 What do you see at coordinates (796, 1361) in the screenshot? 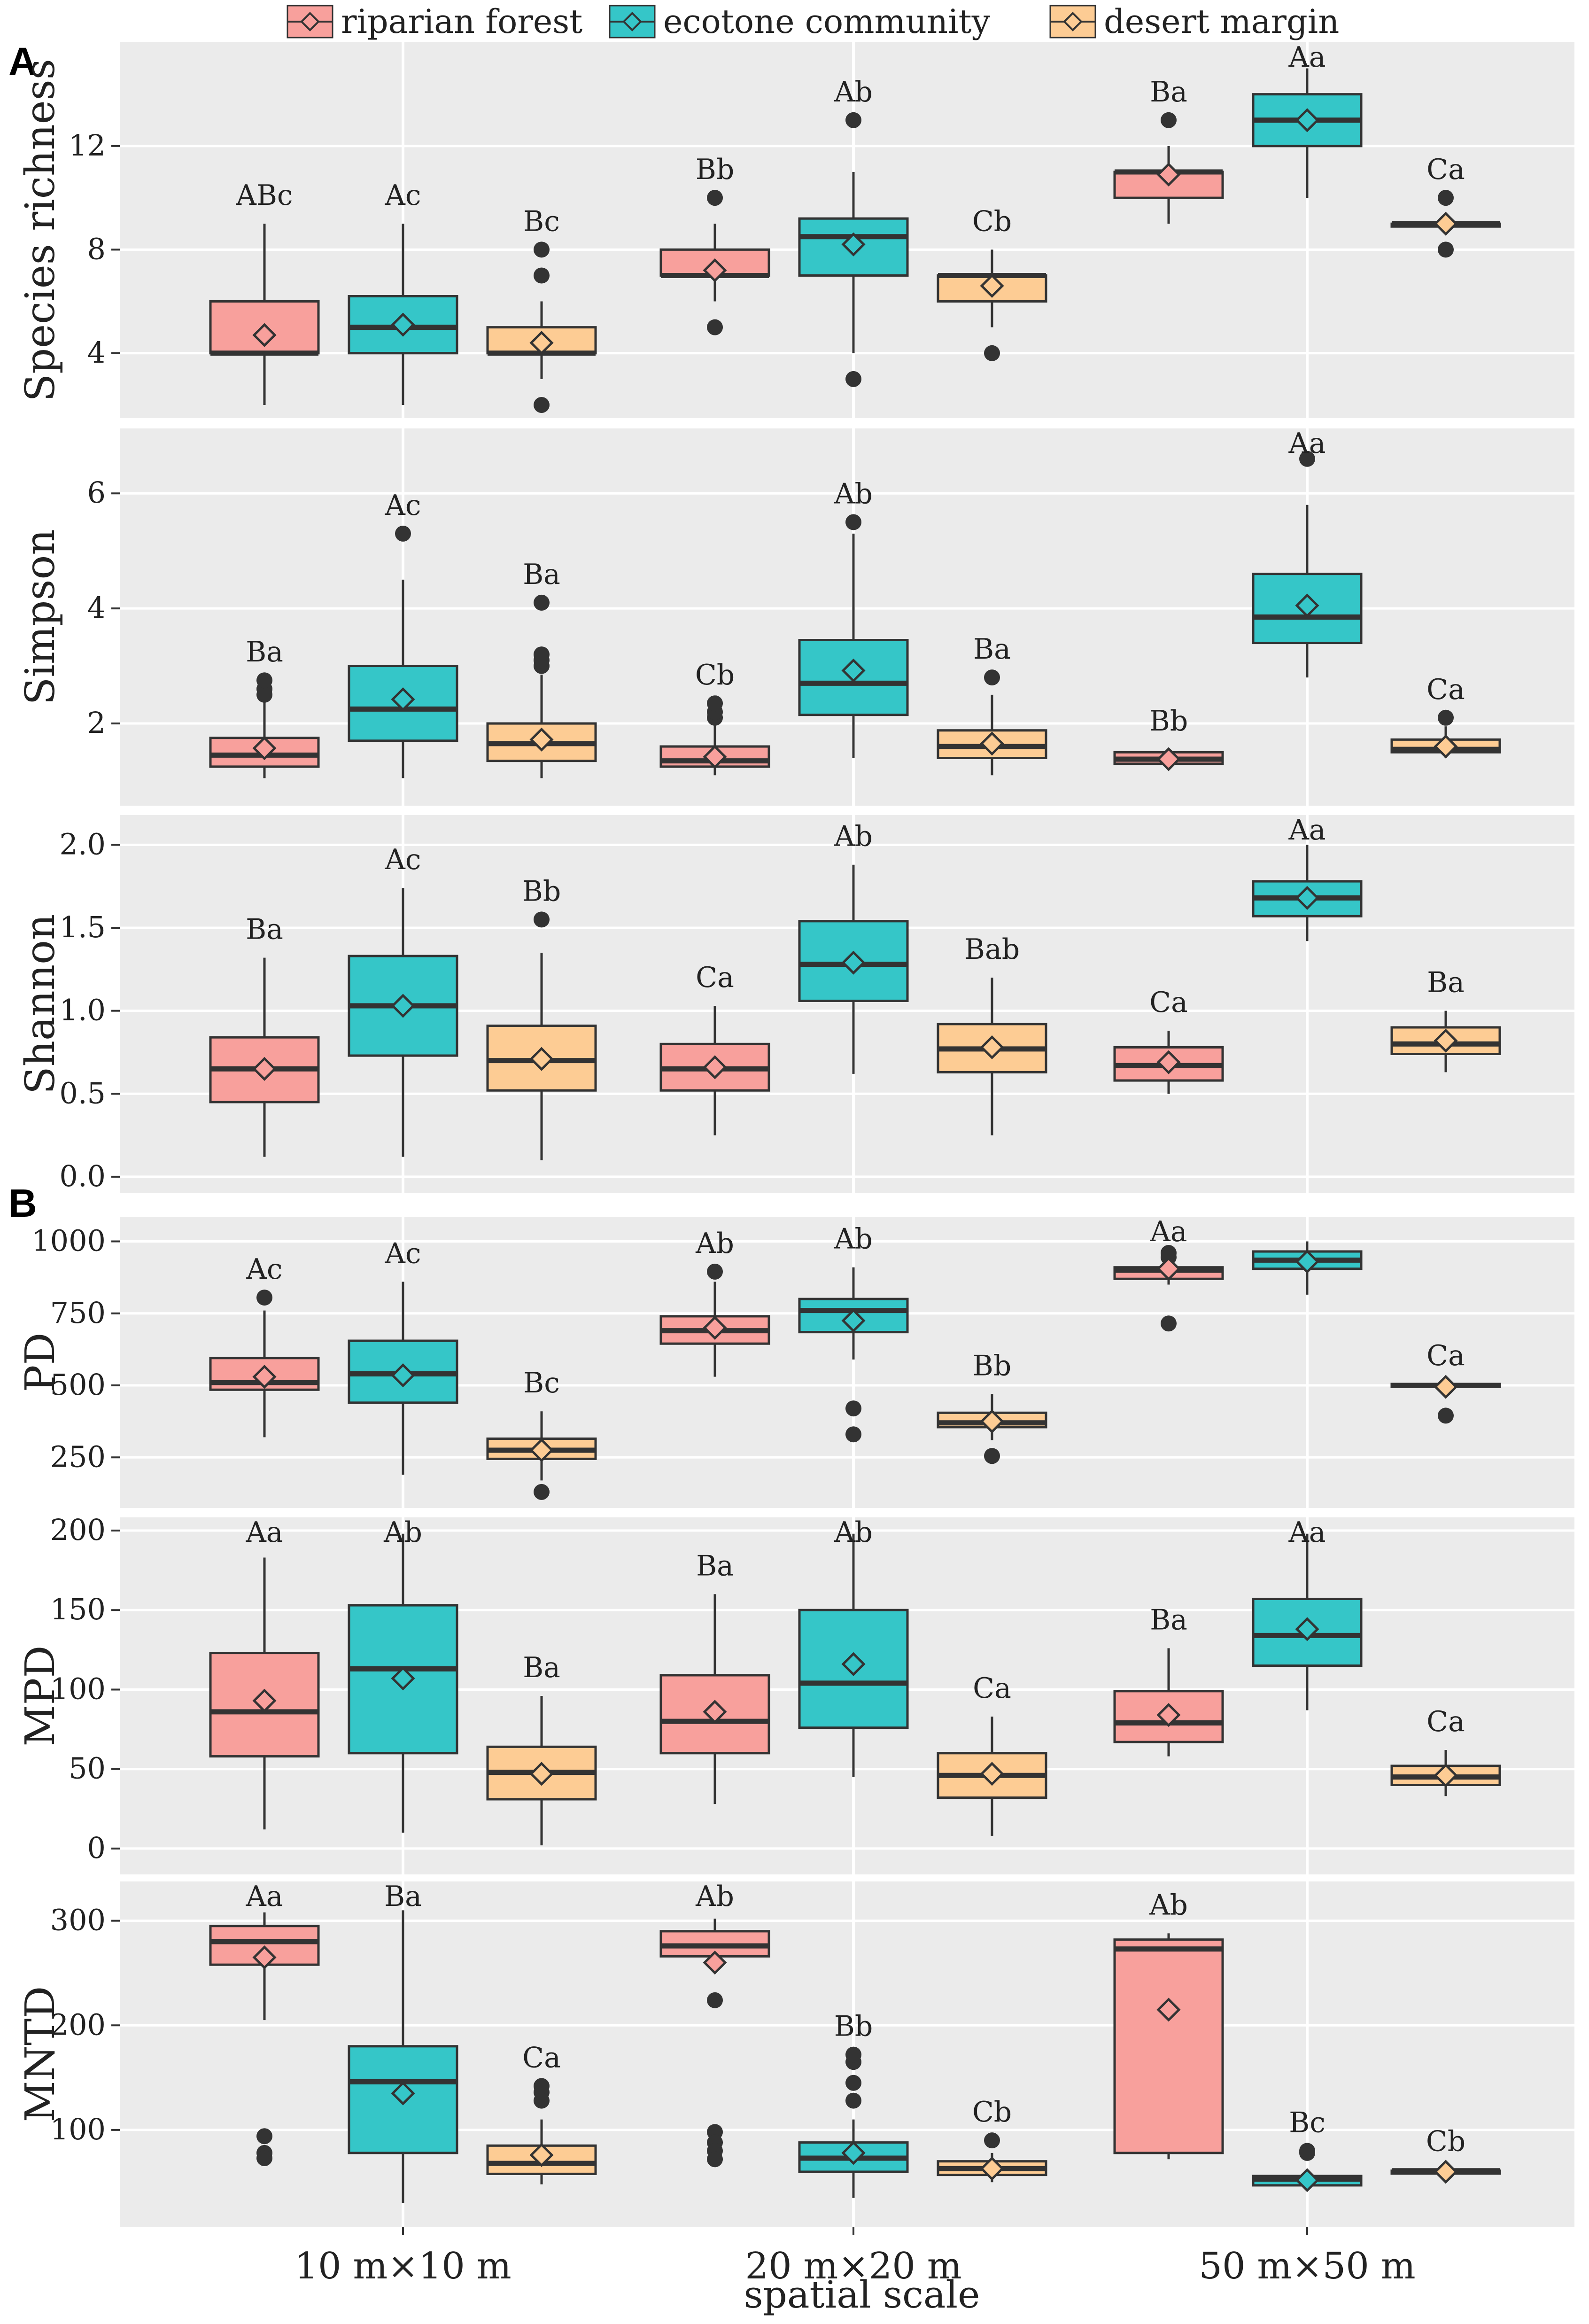
I see `panel-pd: 250 500 750 1000 PD Ac Ac Bc Ab Ab Bb Aa Ca` at bounding box center [796, 1361].